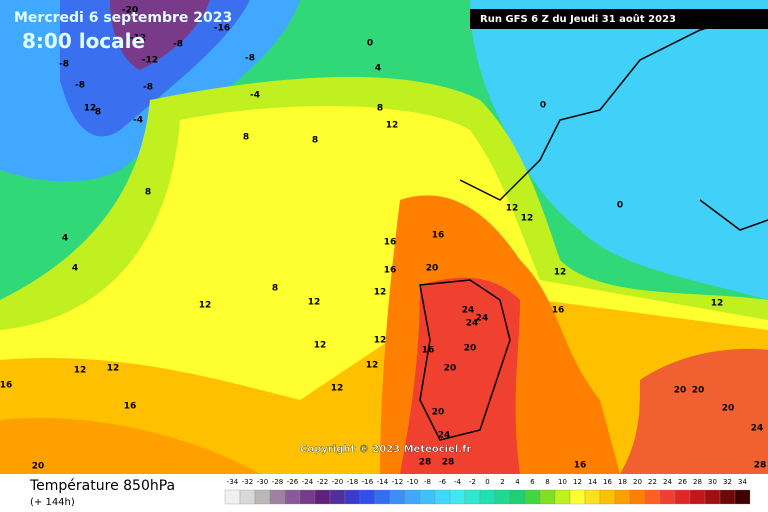 The width and height of the screenshot is (768, 512). I want to click on warm-region, so click(130, 446).